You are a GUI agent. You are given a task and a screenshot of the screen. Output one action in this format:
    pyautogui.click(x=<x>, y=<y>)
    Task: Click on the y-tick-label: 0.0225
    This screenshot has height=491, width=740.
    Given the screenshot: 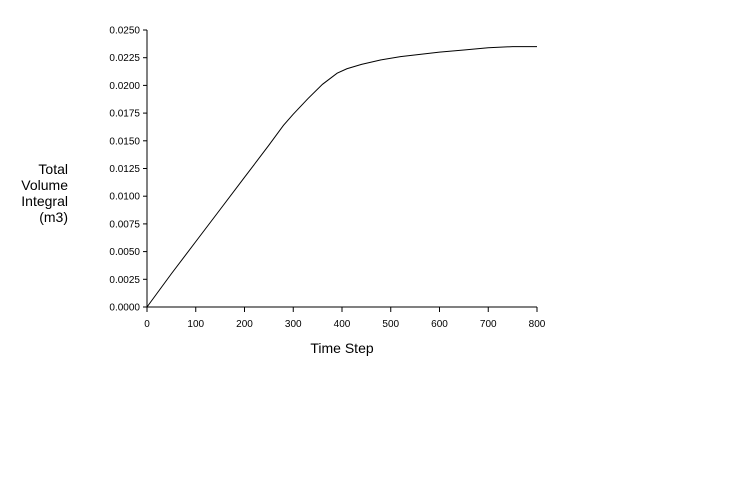 What is the action you would take?
    pyautogui.click(x=124, y=58)
    